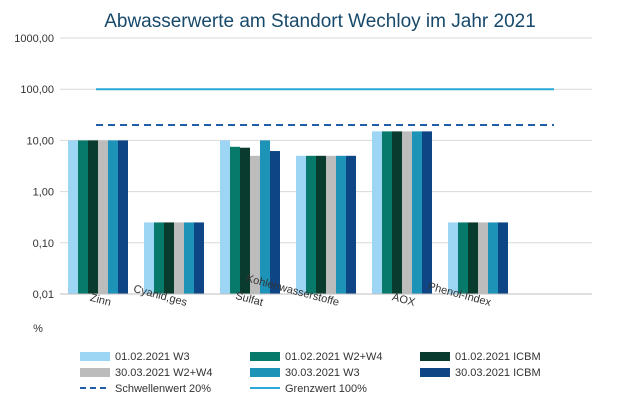  I want to click on y-tick-label: 100,00, so click(37, 90).